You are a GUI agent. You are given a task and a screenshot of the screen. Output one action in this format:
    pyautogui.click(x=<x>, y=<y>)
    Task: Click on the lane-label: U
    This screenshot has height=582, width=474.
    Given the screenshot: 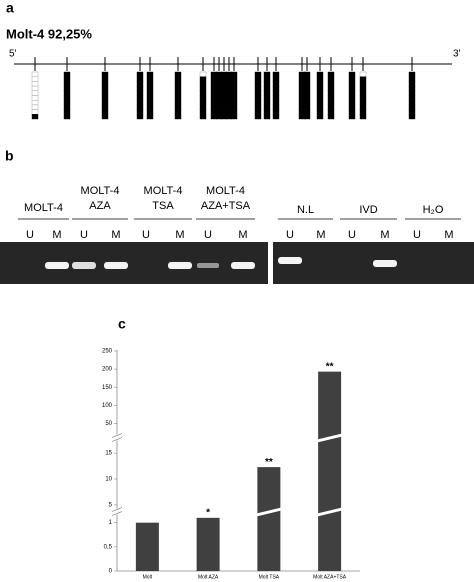 What is the action you would take?
    pyautogui.click(x=84, y=235)
    